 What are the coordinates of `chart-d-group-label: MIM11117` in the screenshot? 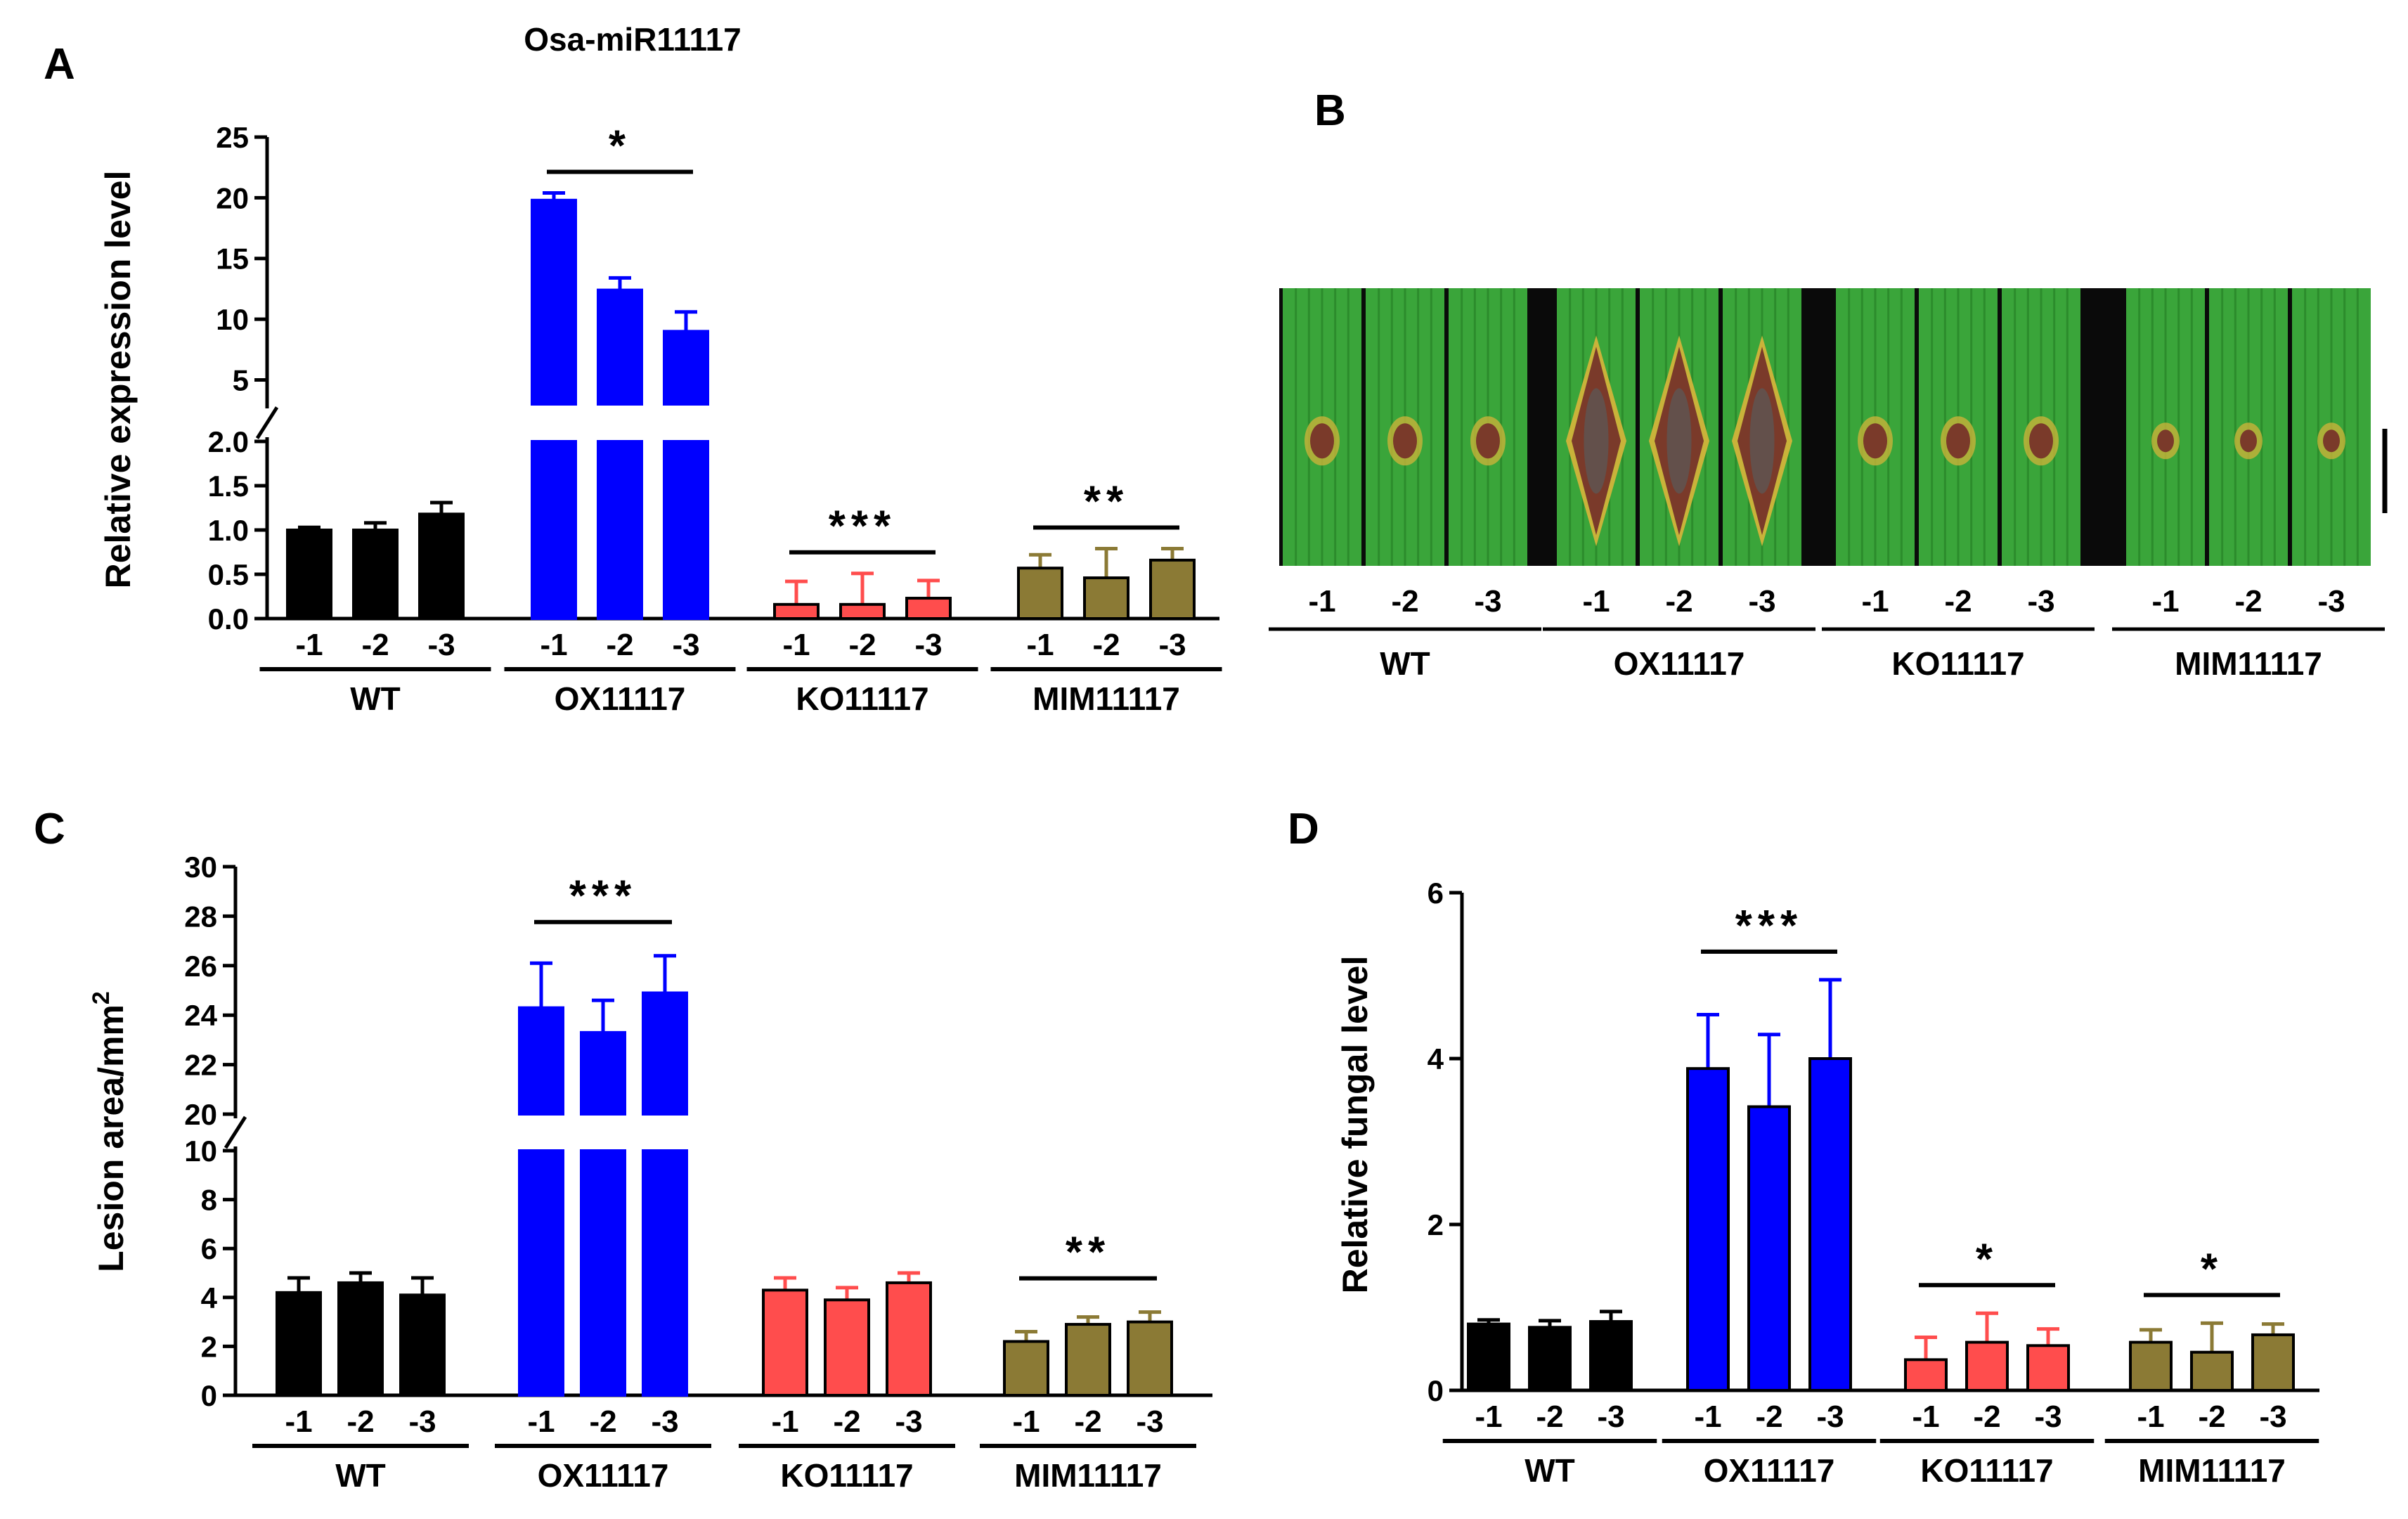 It's located at (2212, 1471).